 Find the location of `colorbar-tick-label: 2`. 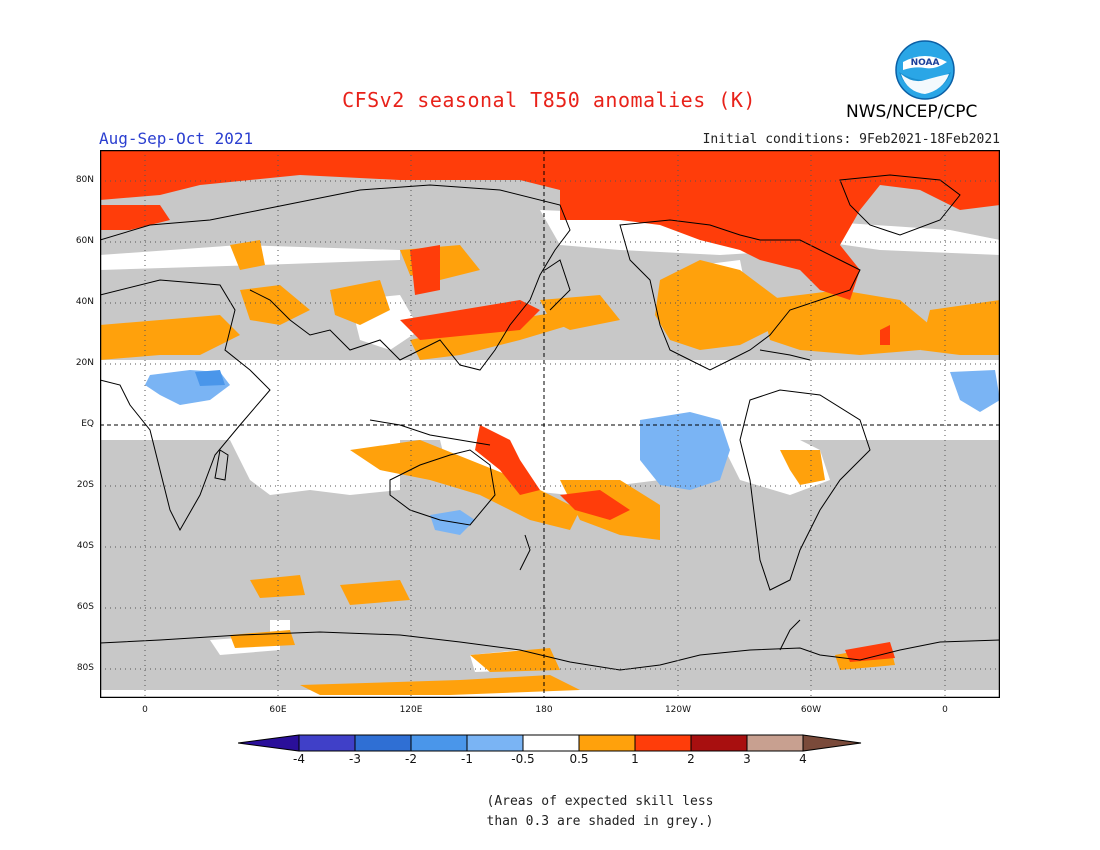

colorbar-tick-label: 2 is located at coordinates (691, 759).